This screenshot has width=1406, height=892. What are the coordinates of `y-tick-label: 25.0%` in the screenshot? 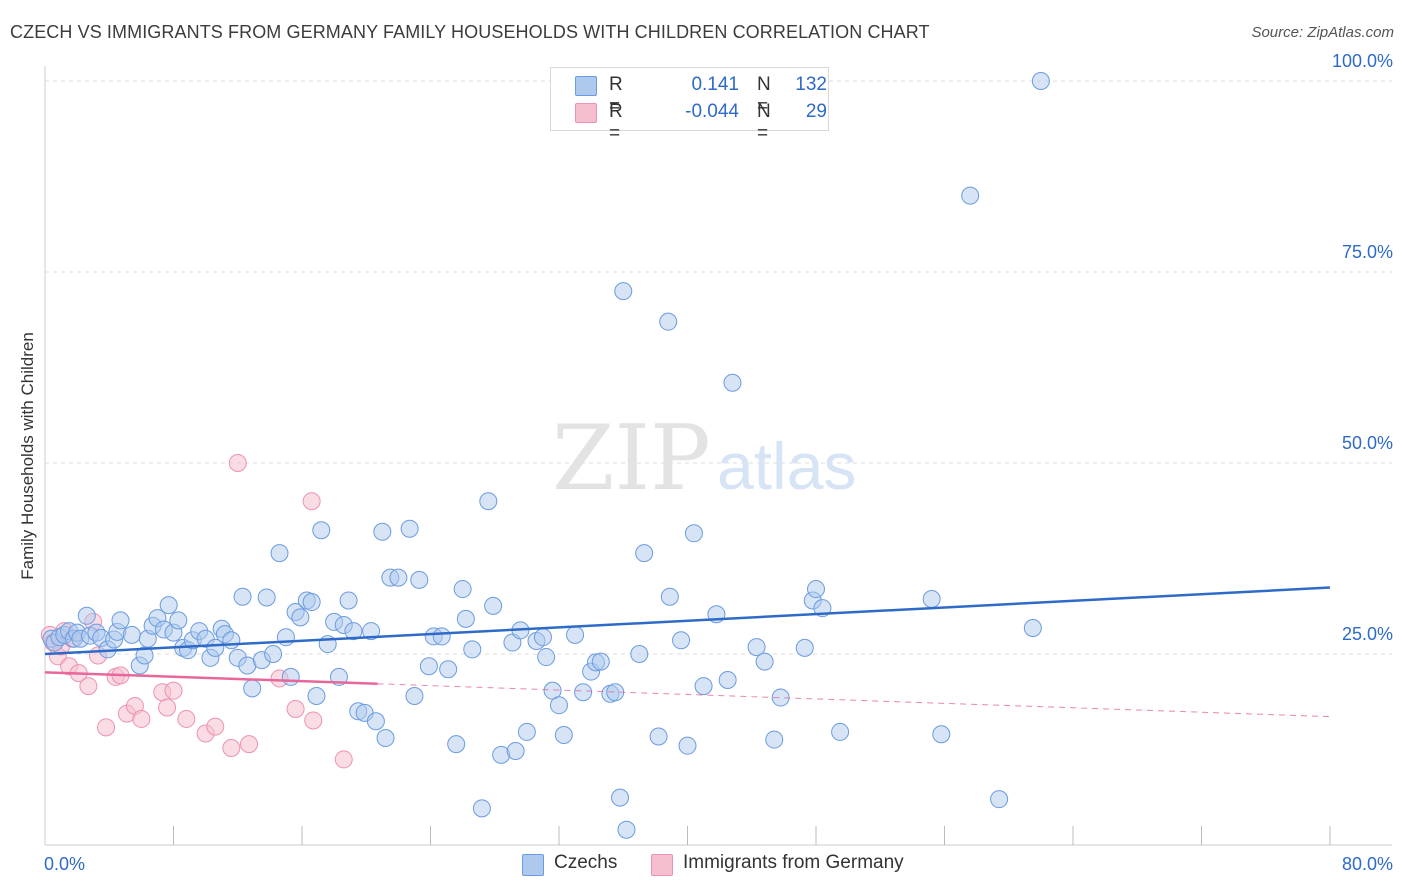 It's located at (1367, 634).